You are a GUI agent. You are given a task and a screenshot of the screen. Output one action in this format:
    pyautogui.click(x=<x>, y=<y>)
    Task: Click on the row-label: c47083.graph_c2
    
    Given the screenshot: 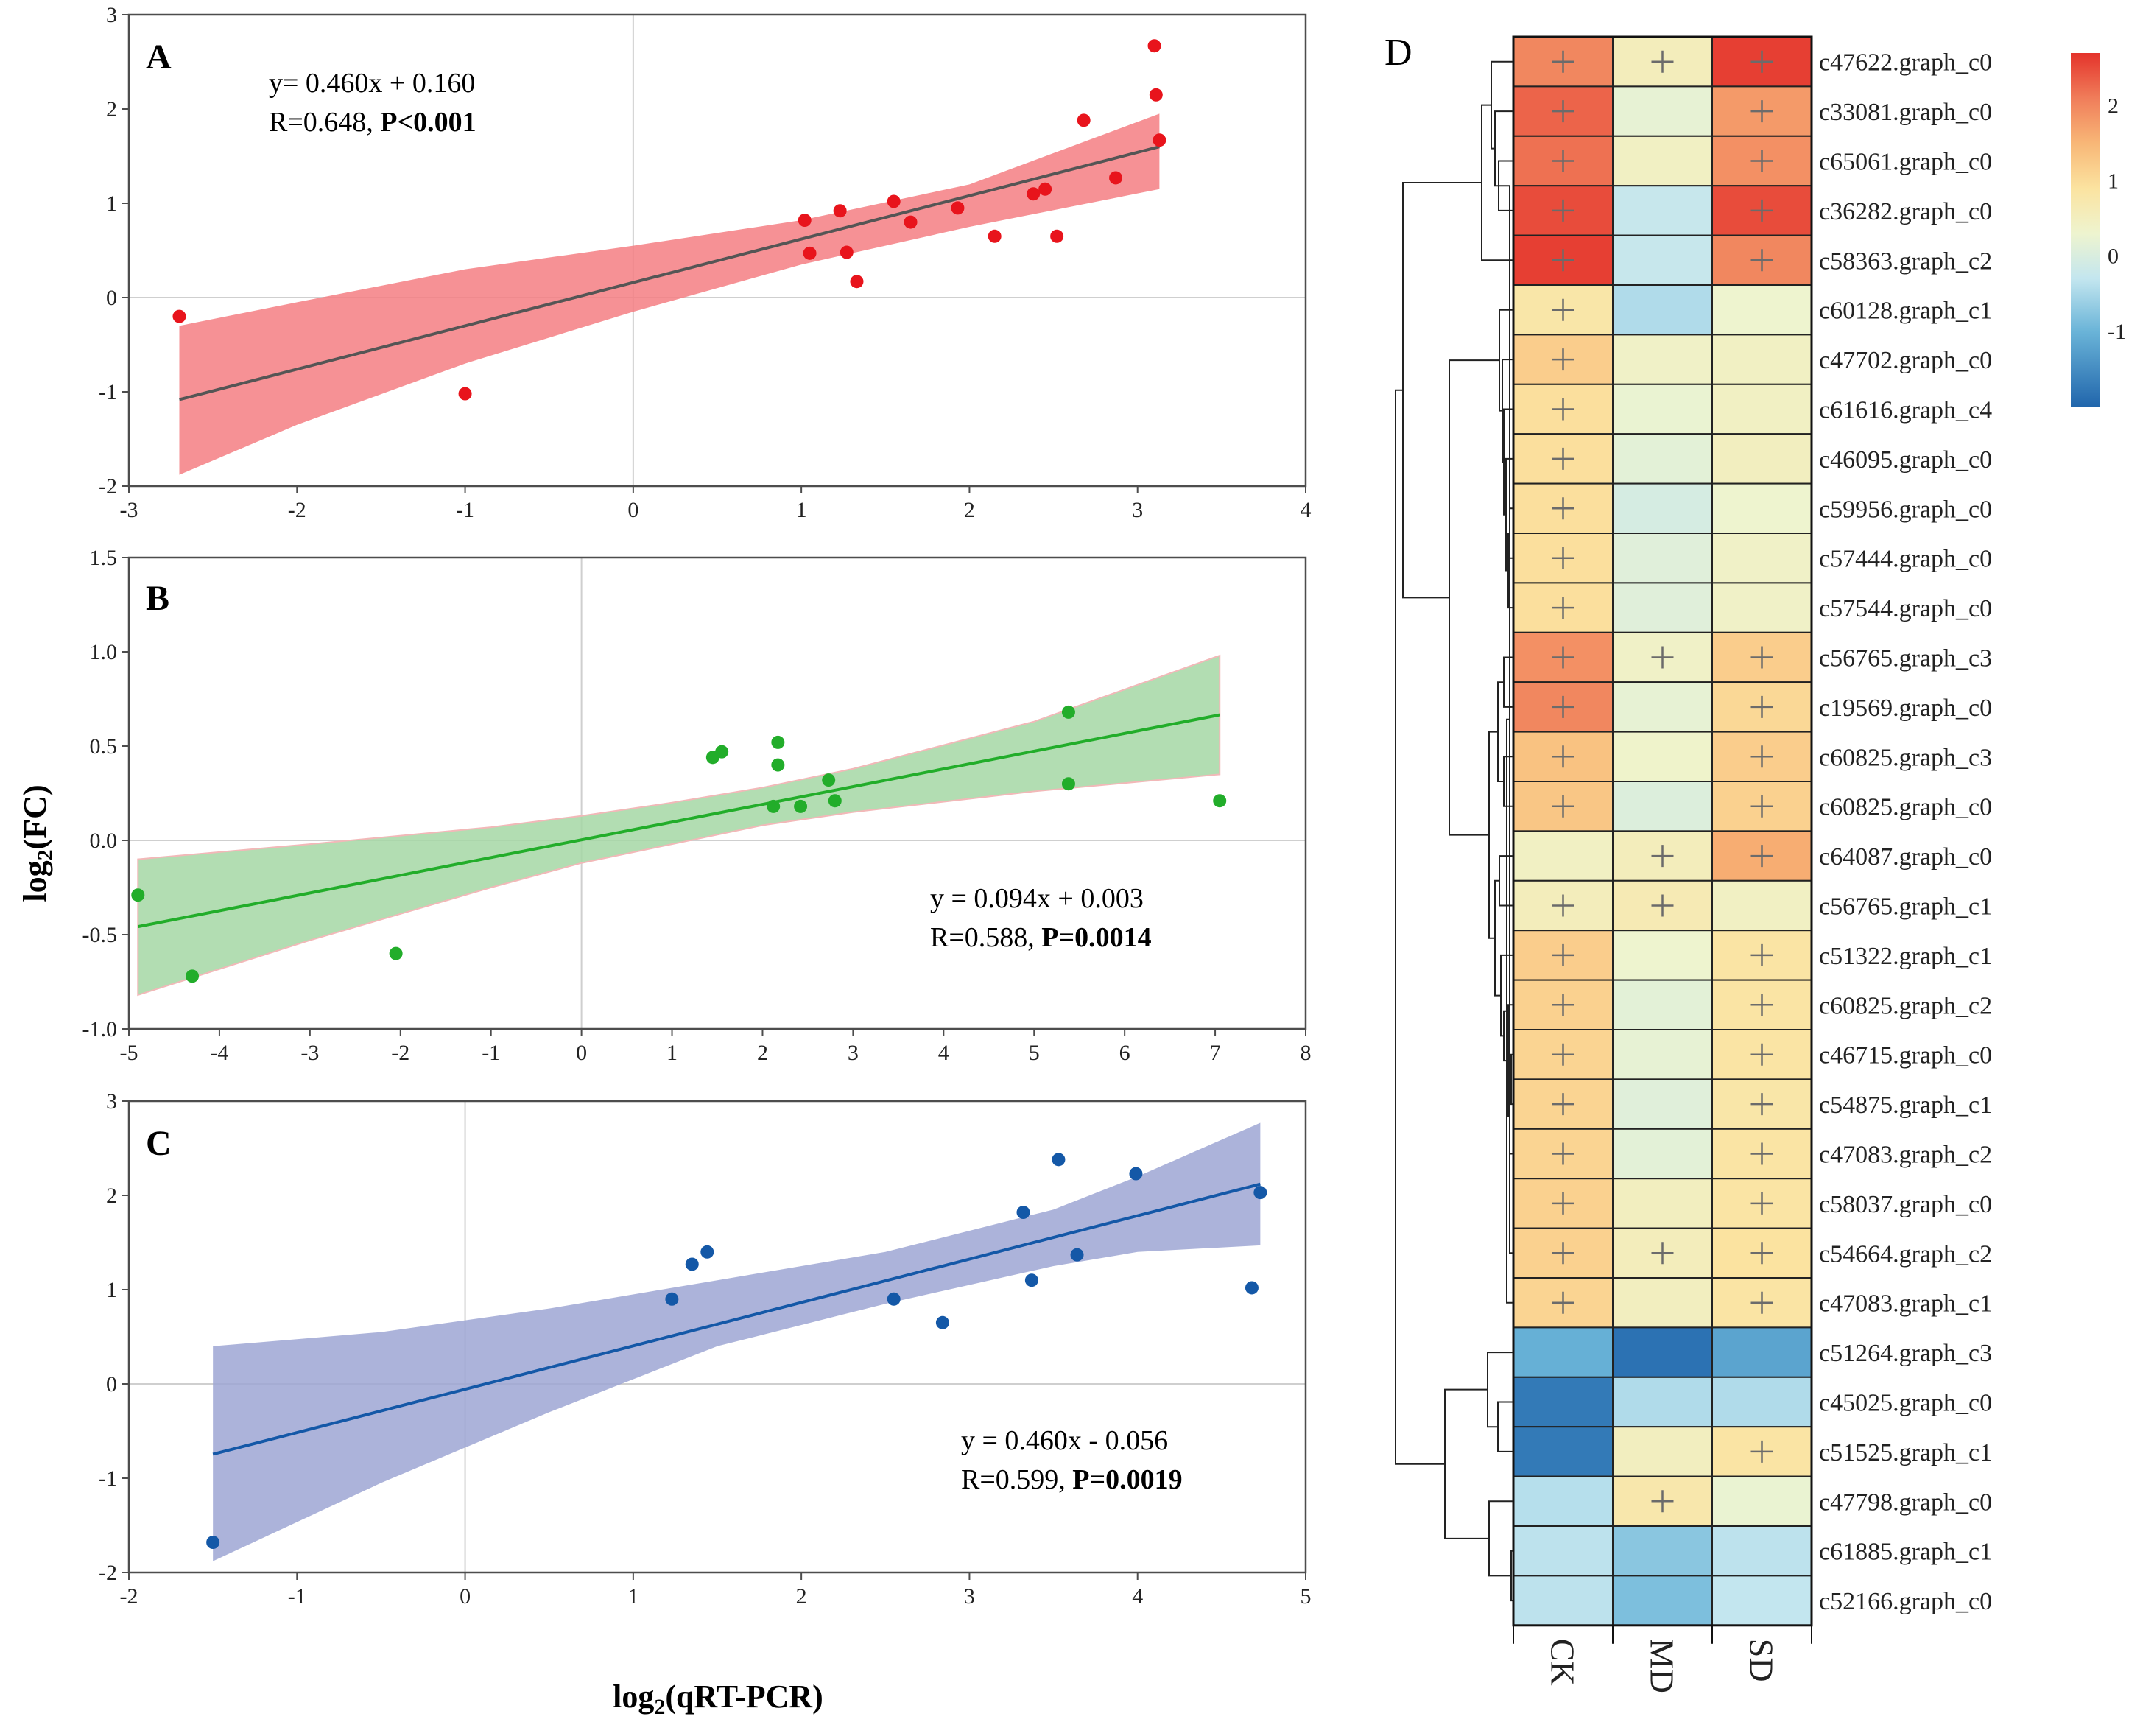 What is the action you would take?
    pyautogui.click(x=1905, y=1155)
    